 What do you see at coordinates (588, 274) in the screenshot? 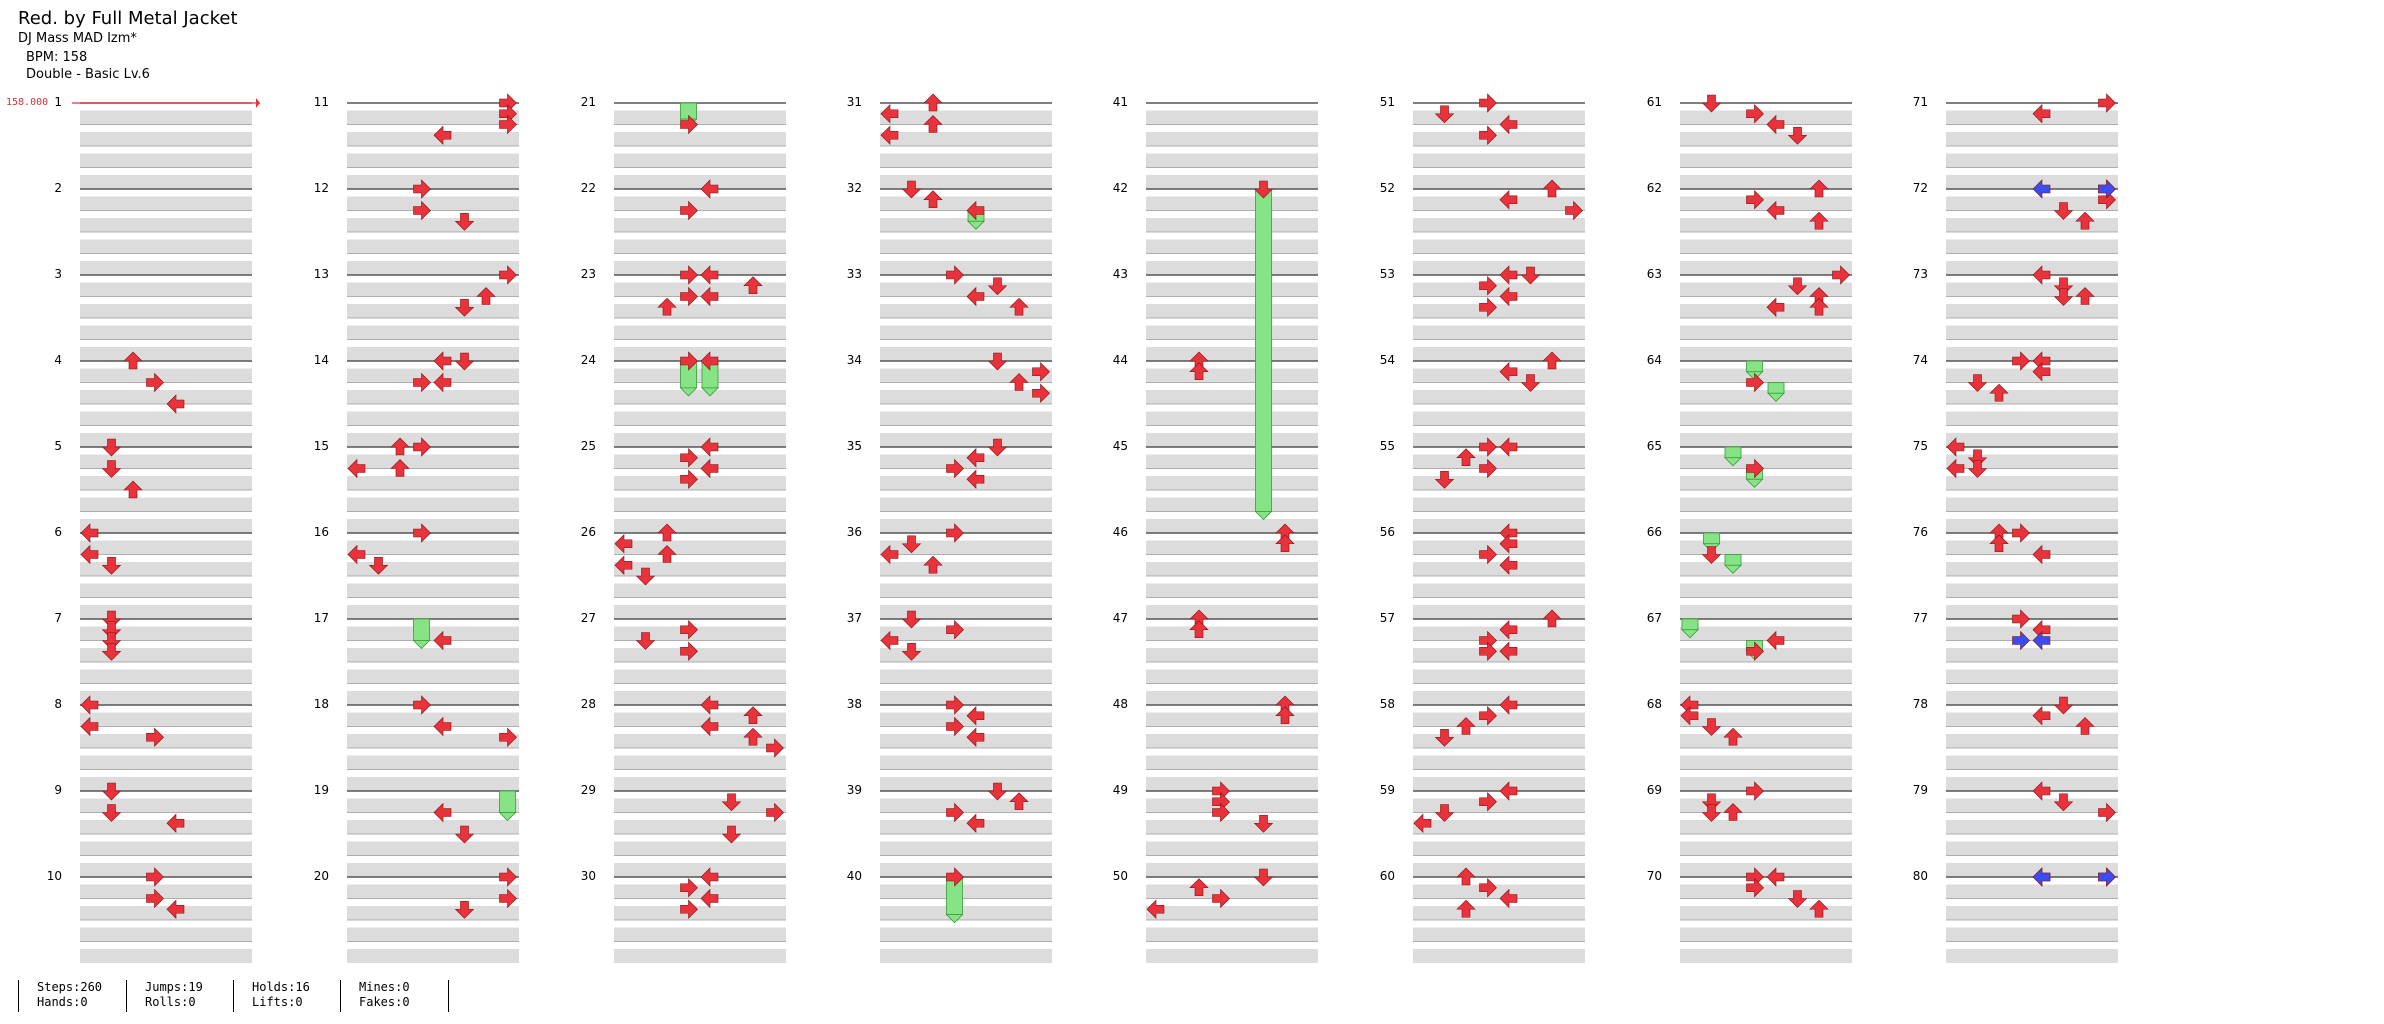
I see `measure-number: 23` at bounding box center [588, 274].